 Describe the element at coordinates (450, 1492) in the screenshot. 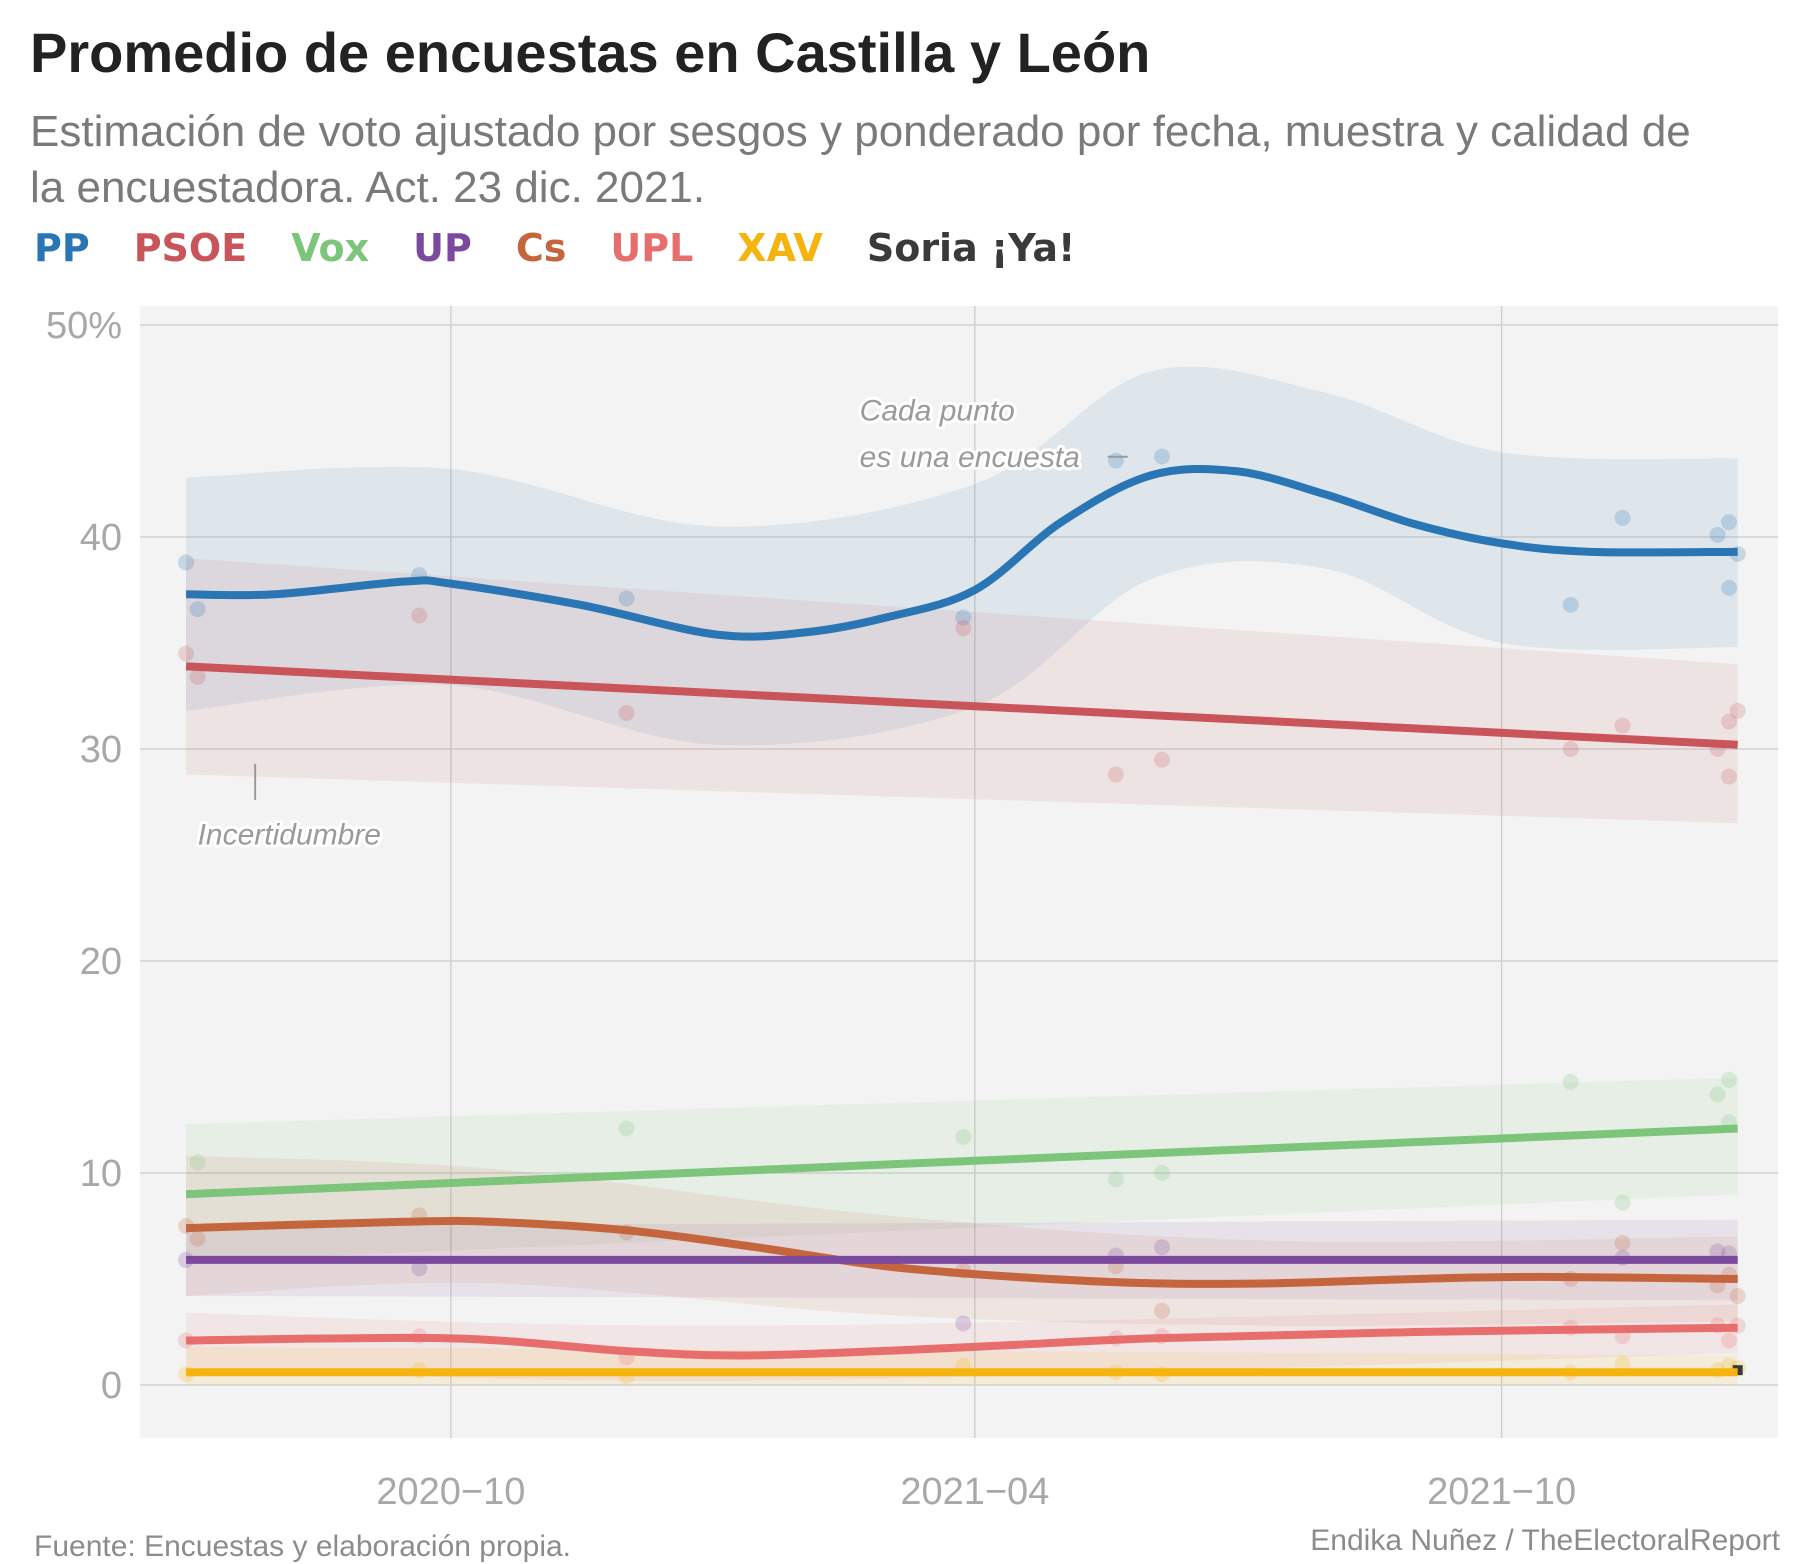

I see `x-tick-label: 2020−10` at that location.